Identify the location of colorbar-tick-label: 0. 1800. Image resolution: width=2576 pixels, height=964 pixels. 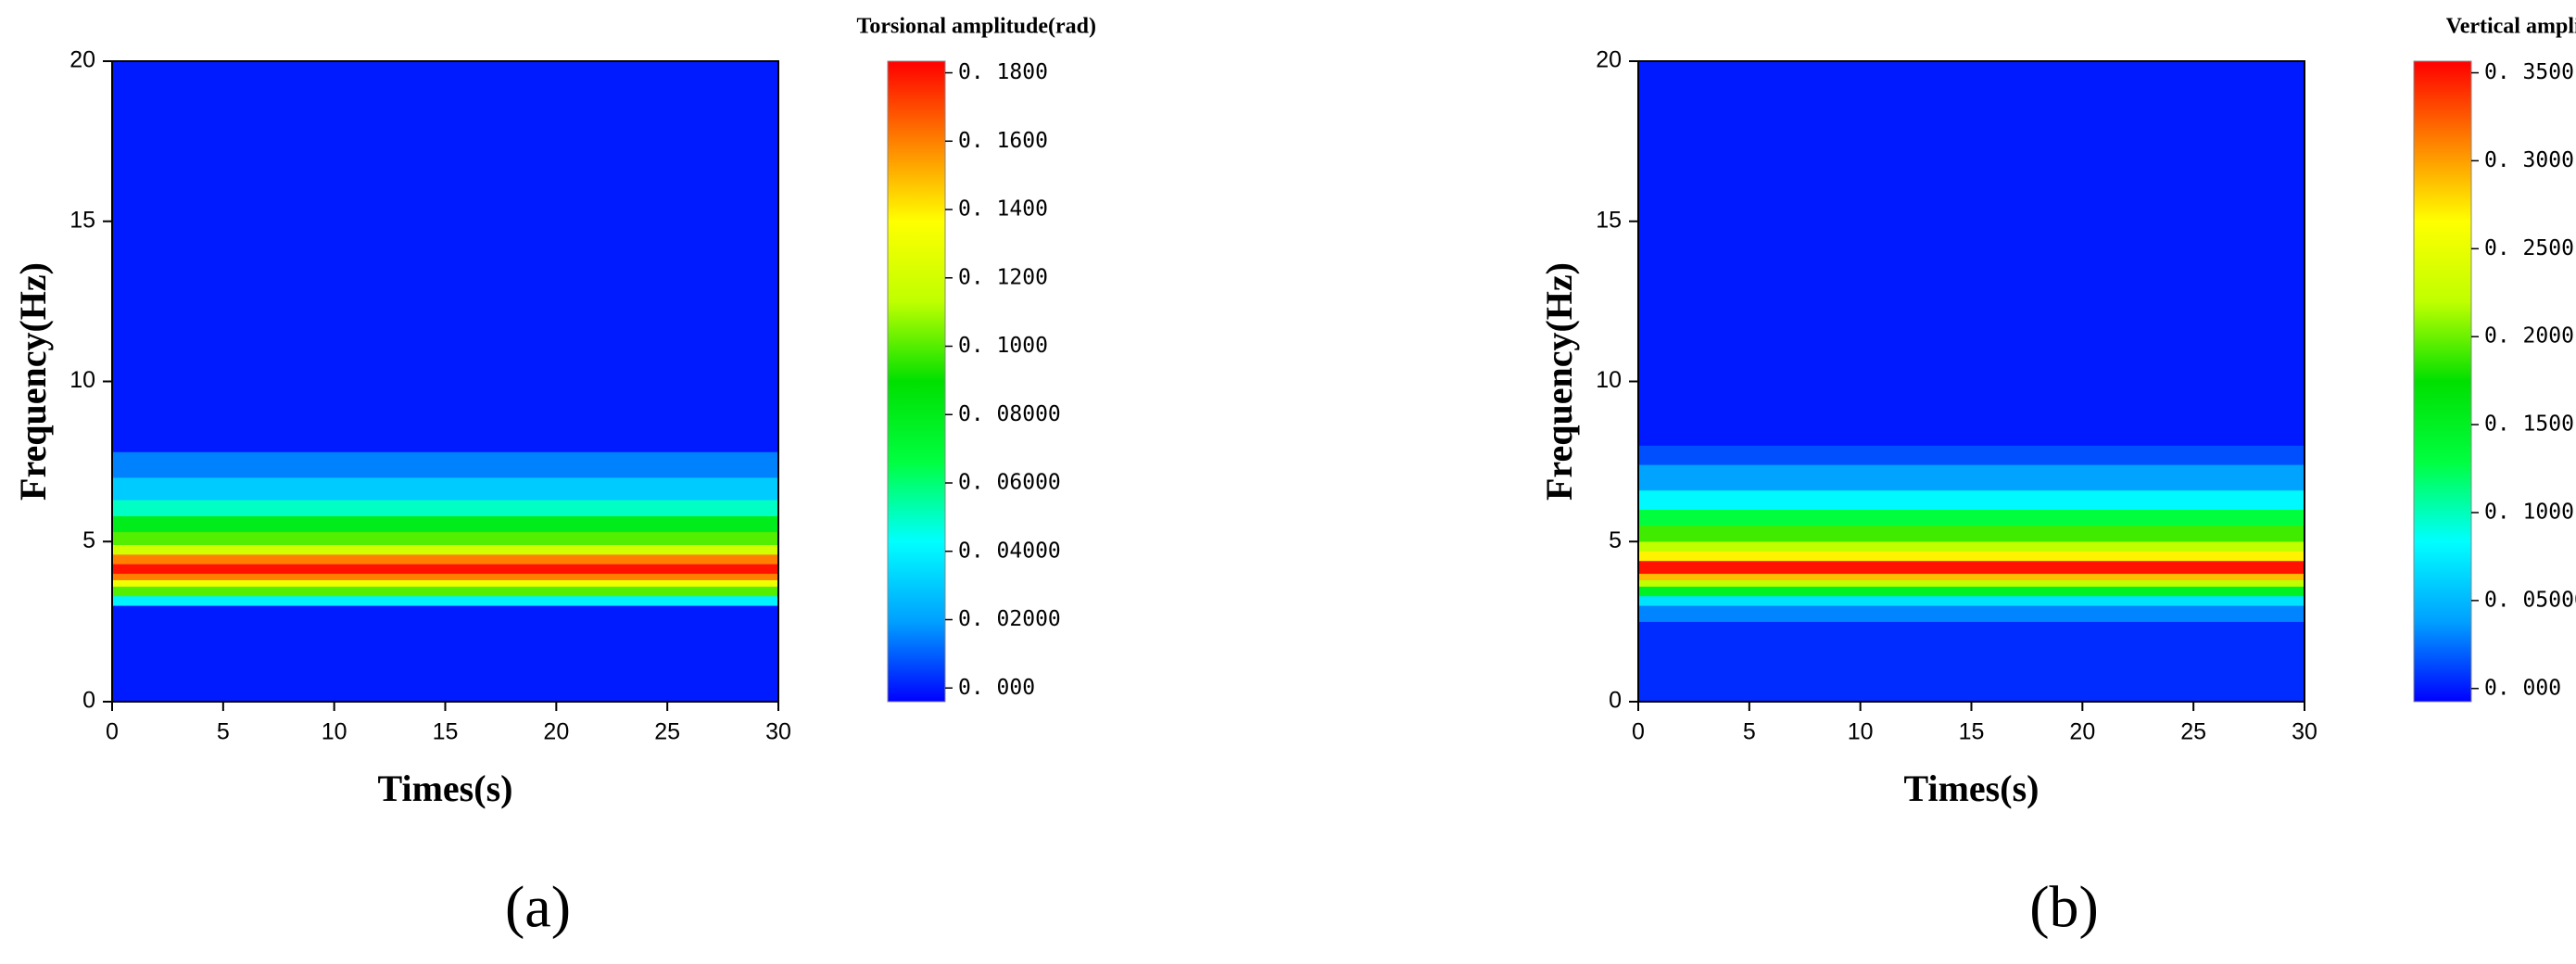
(1003, 72).